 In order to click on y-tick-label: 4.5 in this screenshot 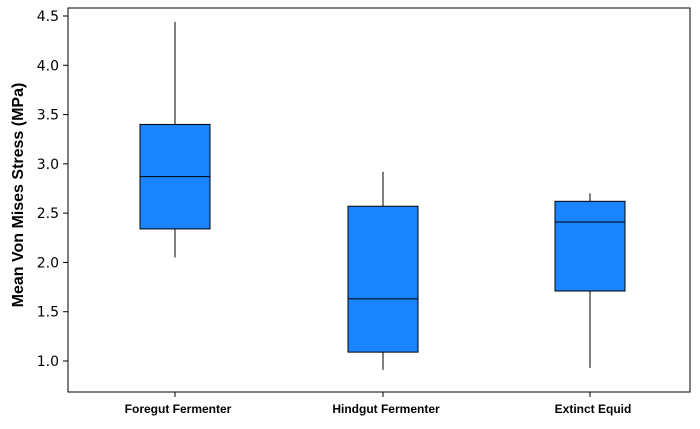, I will do `click(48, 17)`.